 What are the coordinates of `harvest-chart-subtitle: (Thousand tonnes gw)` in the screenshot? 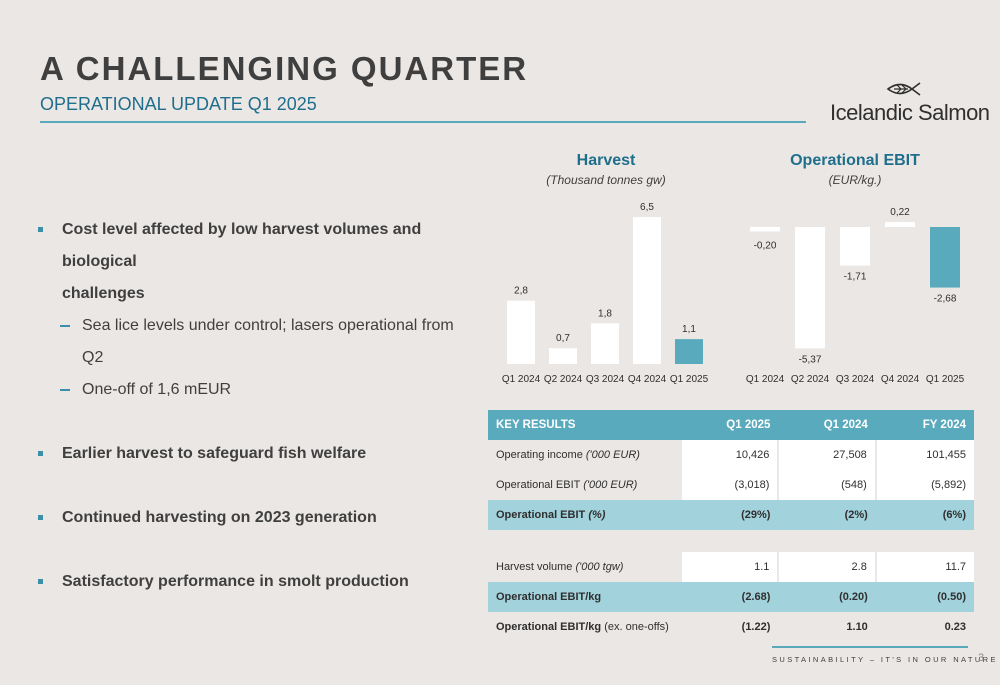 It's located at (606, 180).